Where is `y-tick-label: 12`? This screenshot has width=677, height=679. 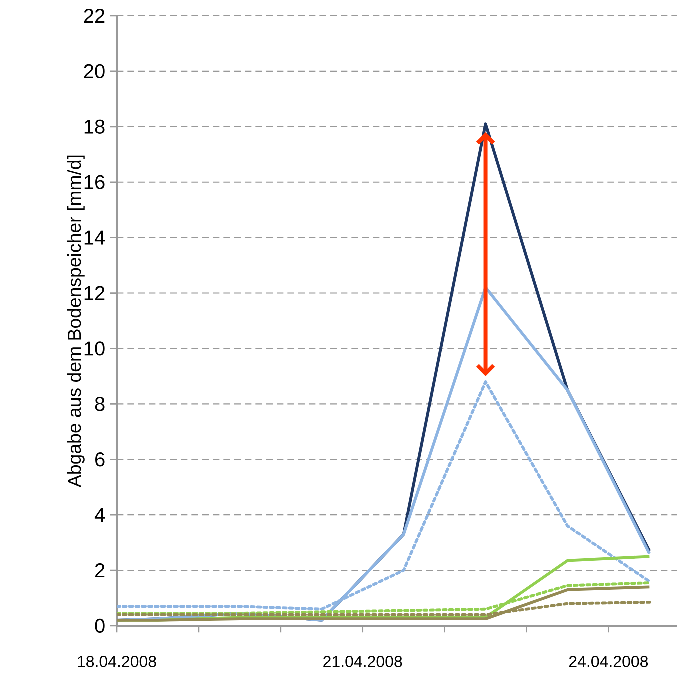 y-tick-label: 12 is located at coordinates (94, 293).